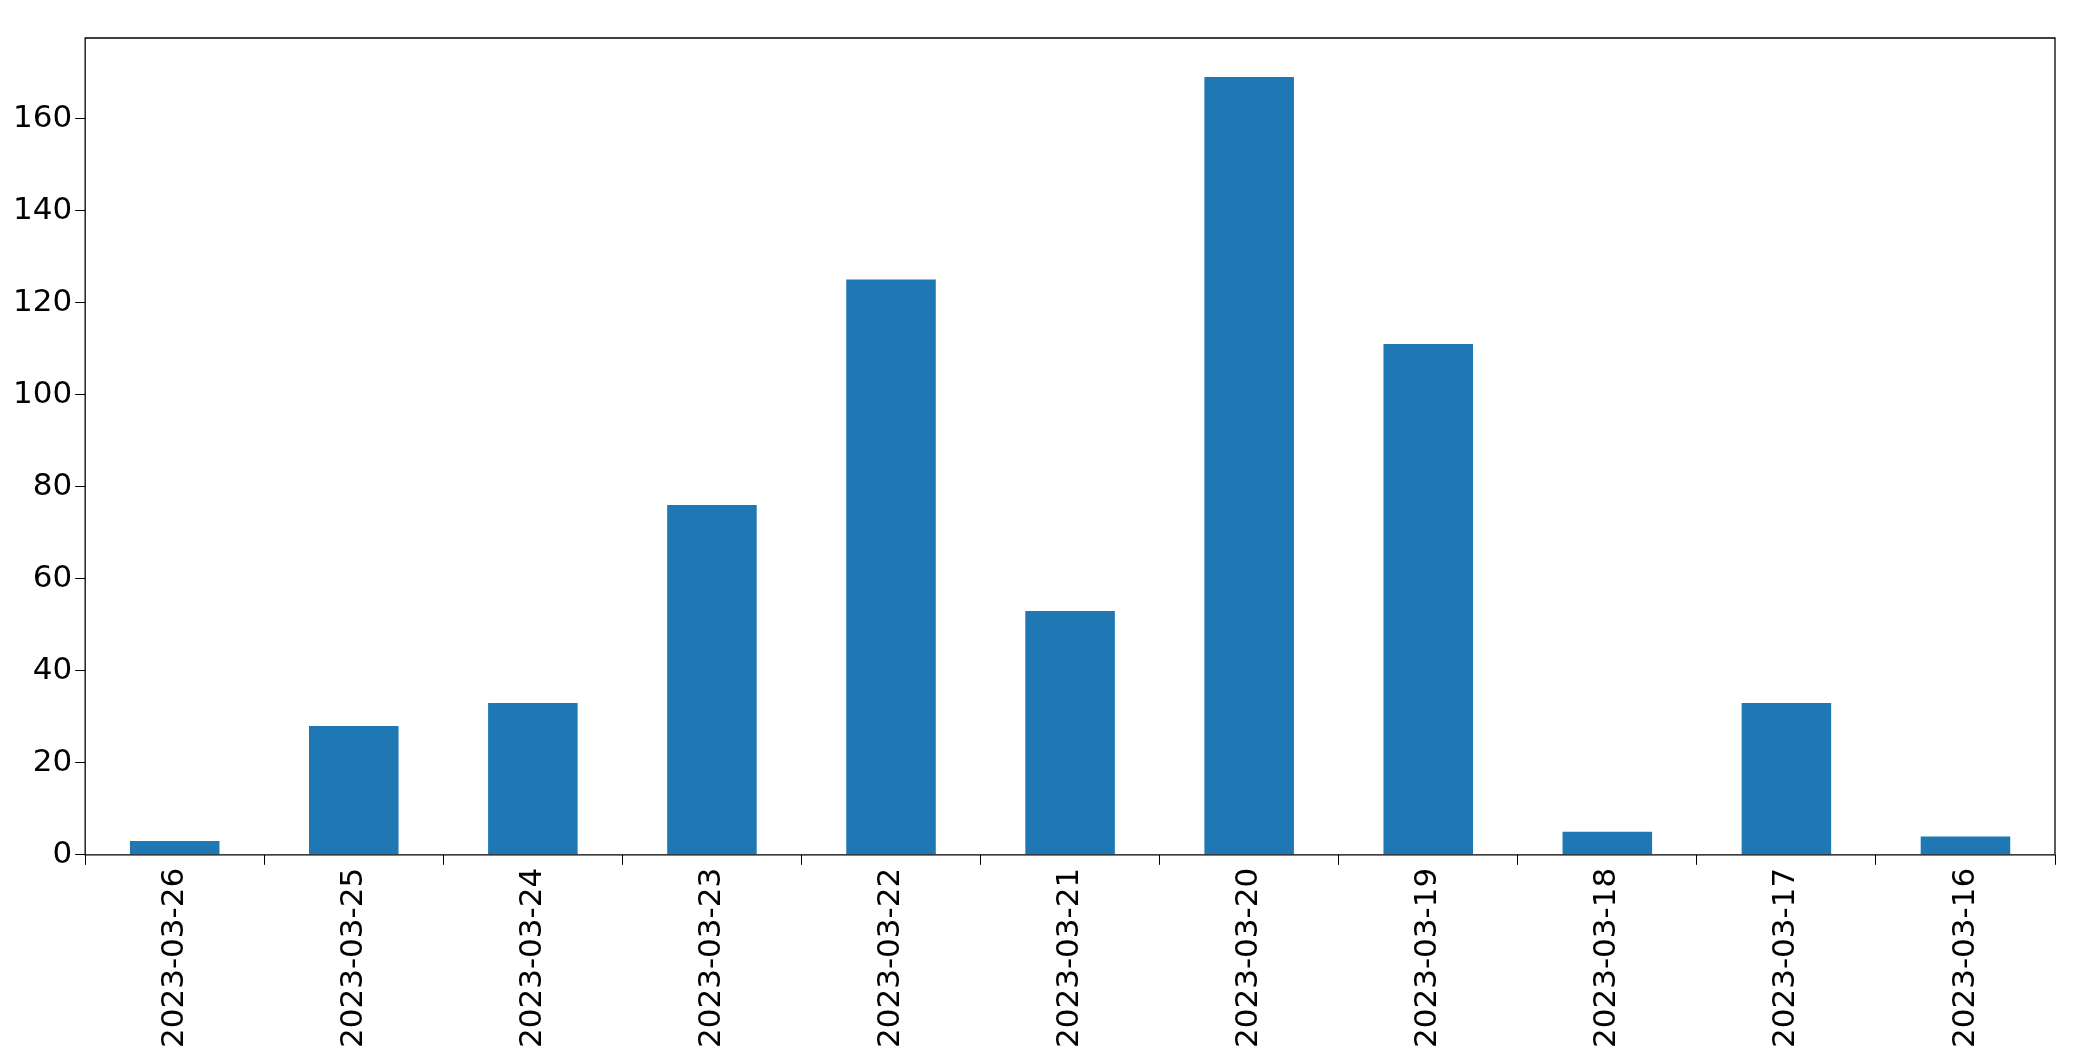 This screenshot has height=1061, width=2093. I want to click on x-tick-label: 2023-03-16, so click(1962, 958).